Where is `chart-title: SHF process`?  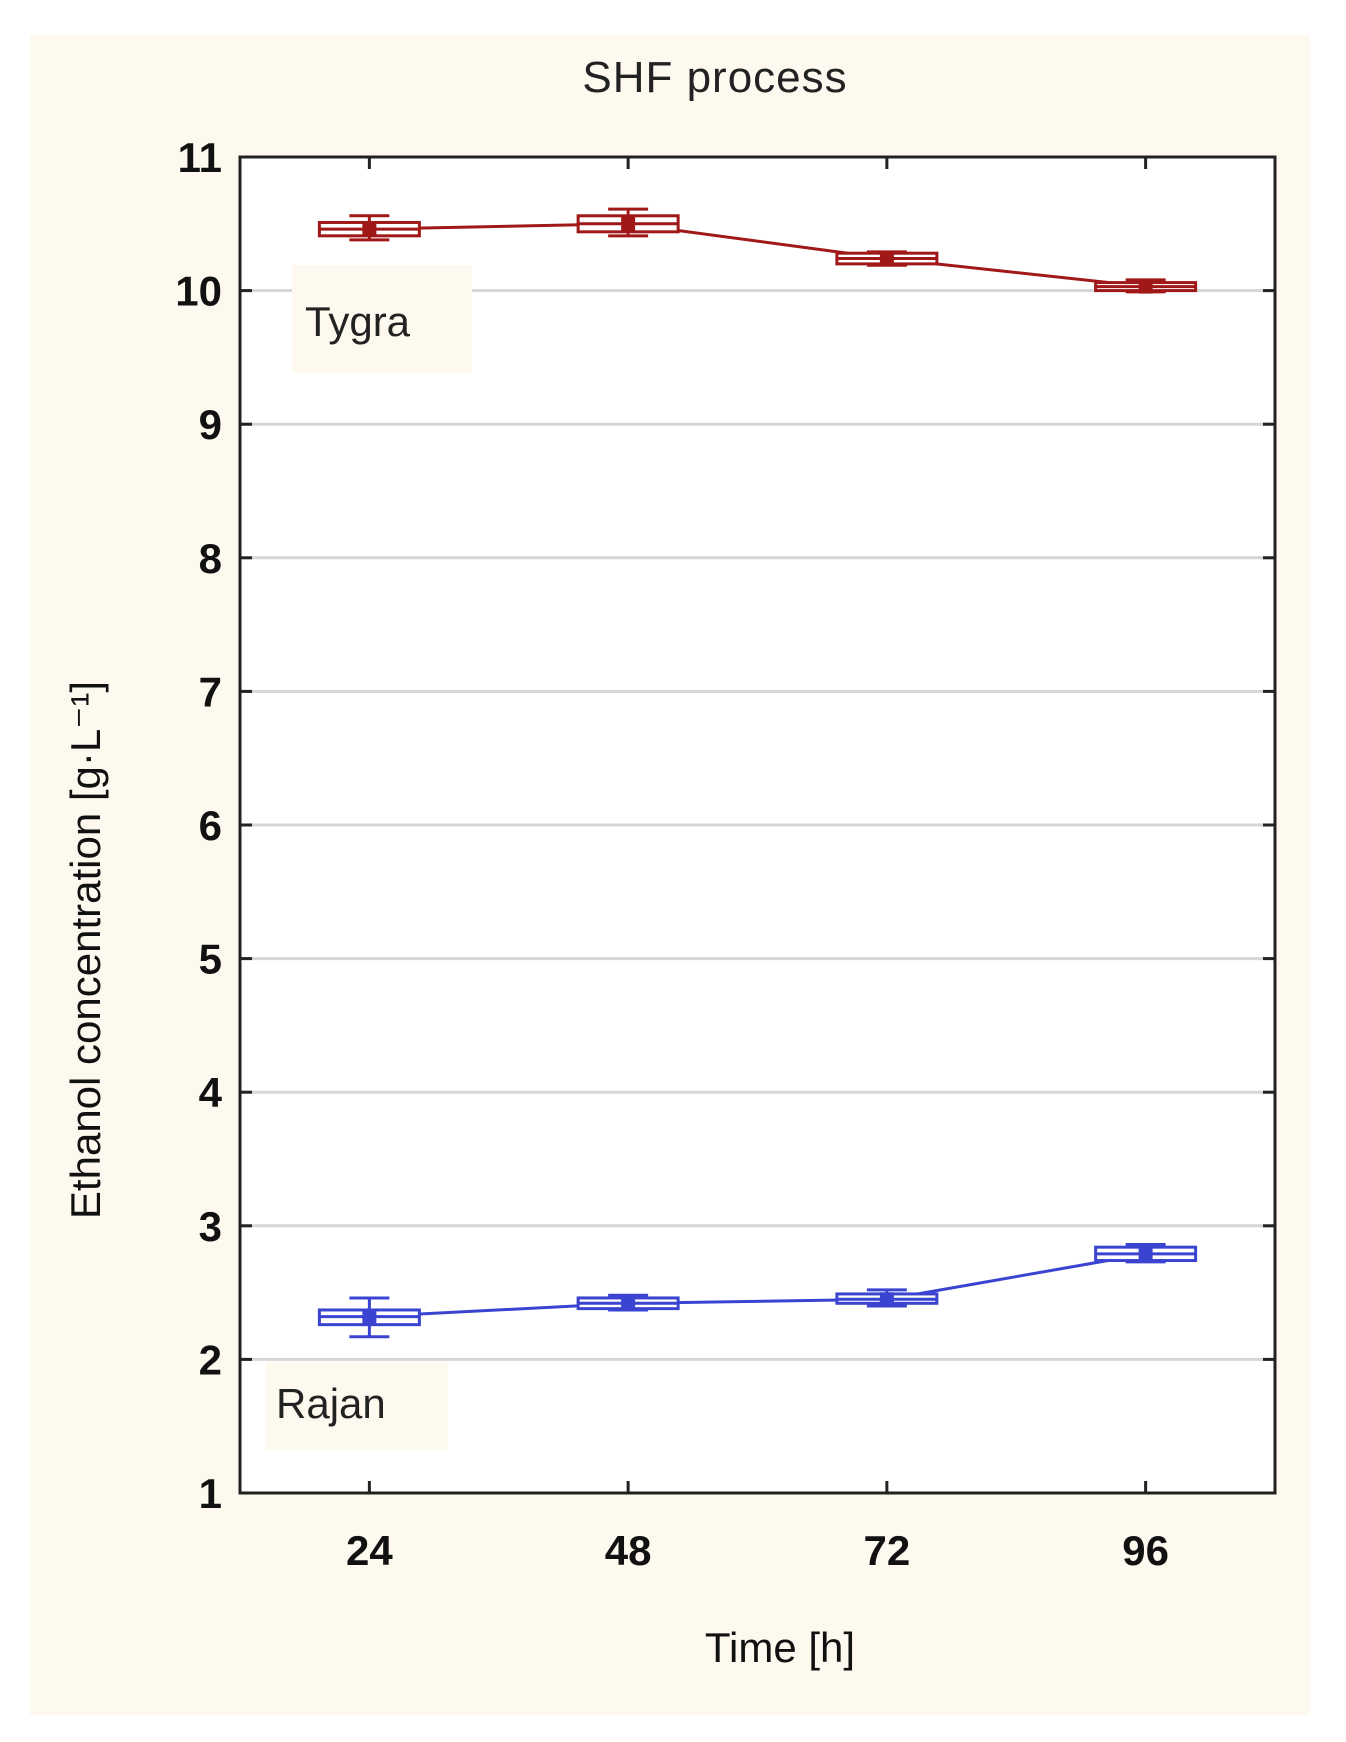
chart-title: SHF process is located at coordinates (714, 77).